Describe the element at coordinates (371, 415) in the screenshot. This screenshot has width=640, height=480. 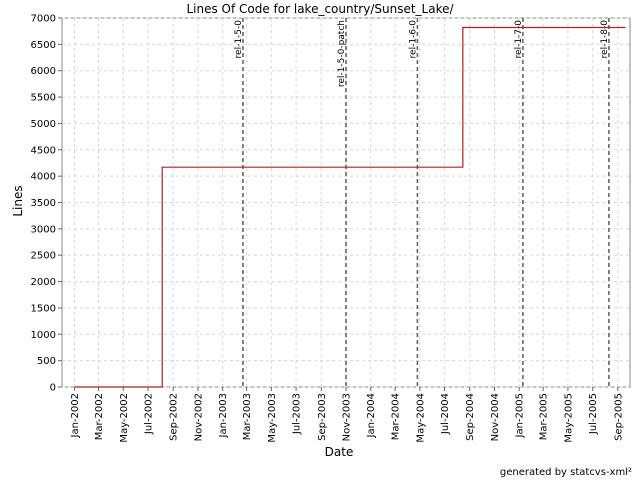
I see `x-tick-label: Jan-2004` at that location.